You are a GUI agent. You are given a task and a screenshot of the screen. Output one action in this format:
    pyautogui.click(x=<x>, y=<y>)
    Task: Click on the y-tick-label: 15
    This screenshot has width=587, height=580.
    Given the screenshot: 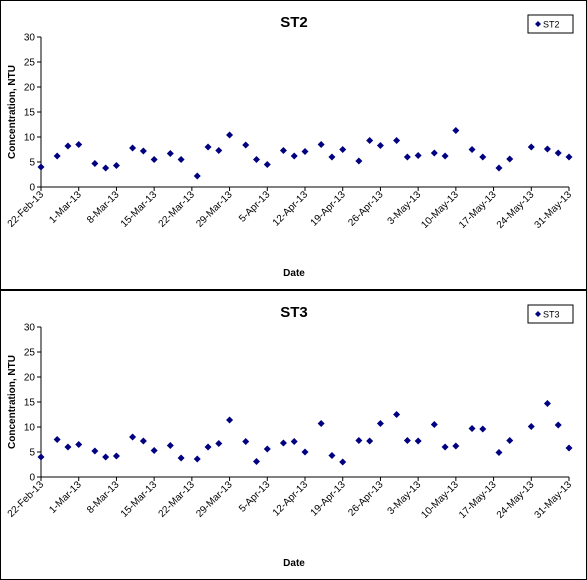 What is the action you would take?
    pyautogui.click(x=30, y=113)
    